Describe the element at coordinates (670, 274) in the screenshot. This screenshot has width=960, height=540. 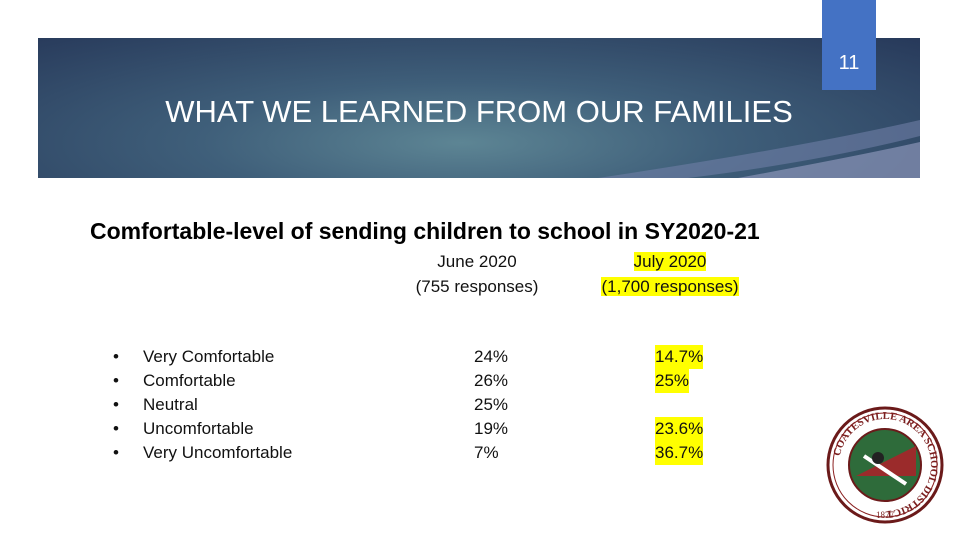
I see `column-header: July 2020 (1,700 responses)` at that location.